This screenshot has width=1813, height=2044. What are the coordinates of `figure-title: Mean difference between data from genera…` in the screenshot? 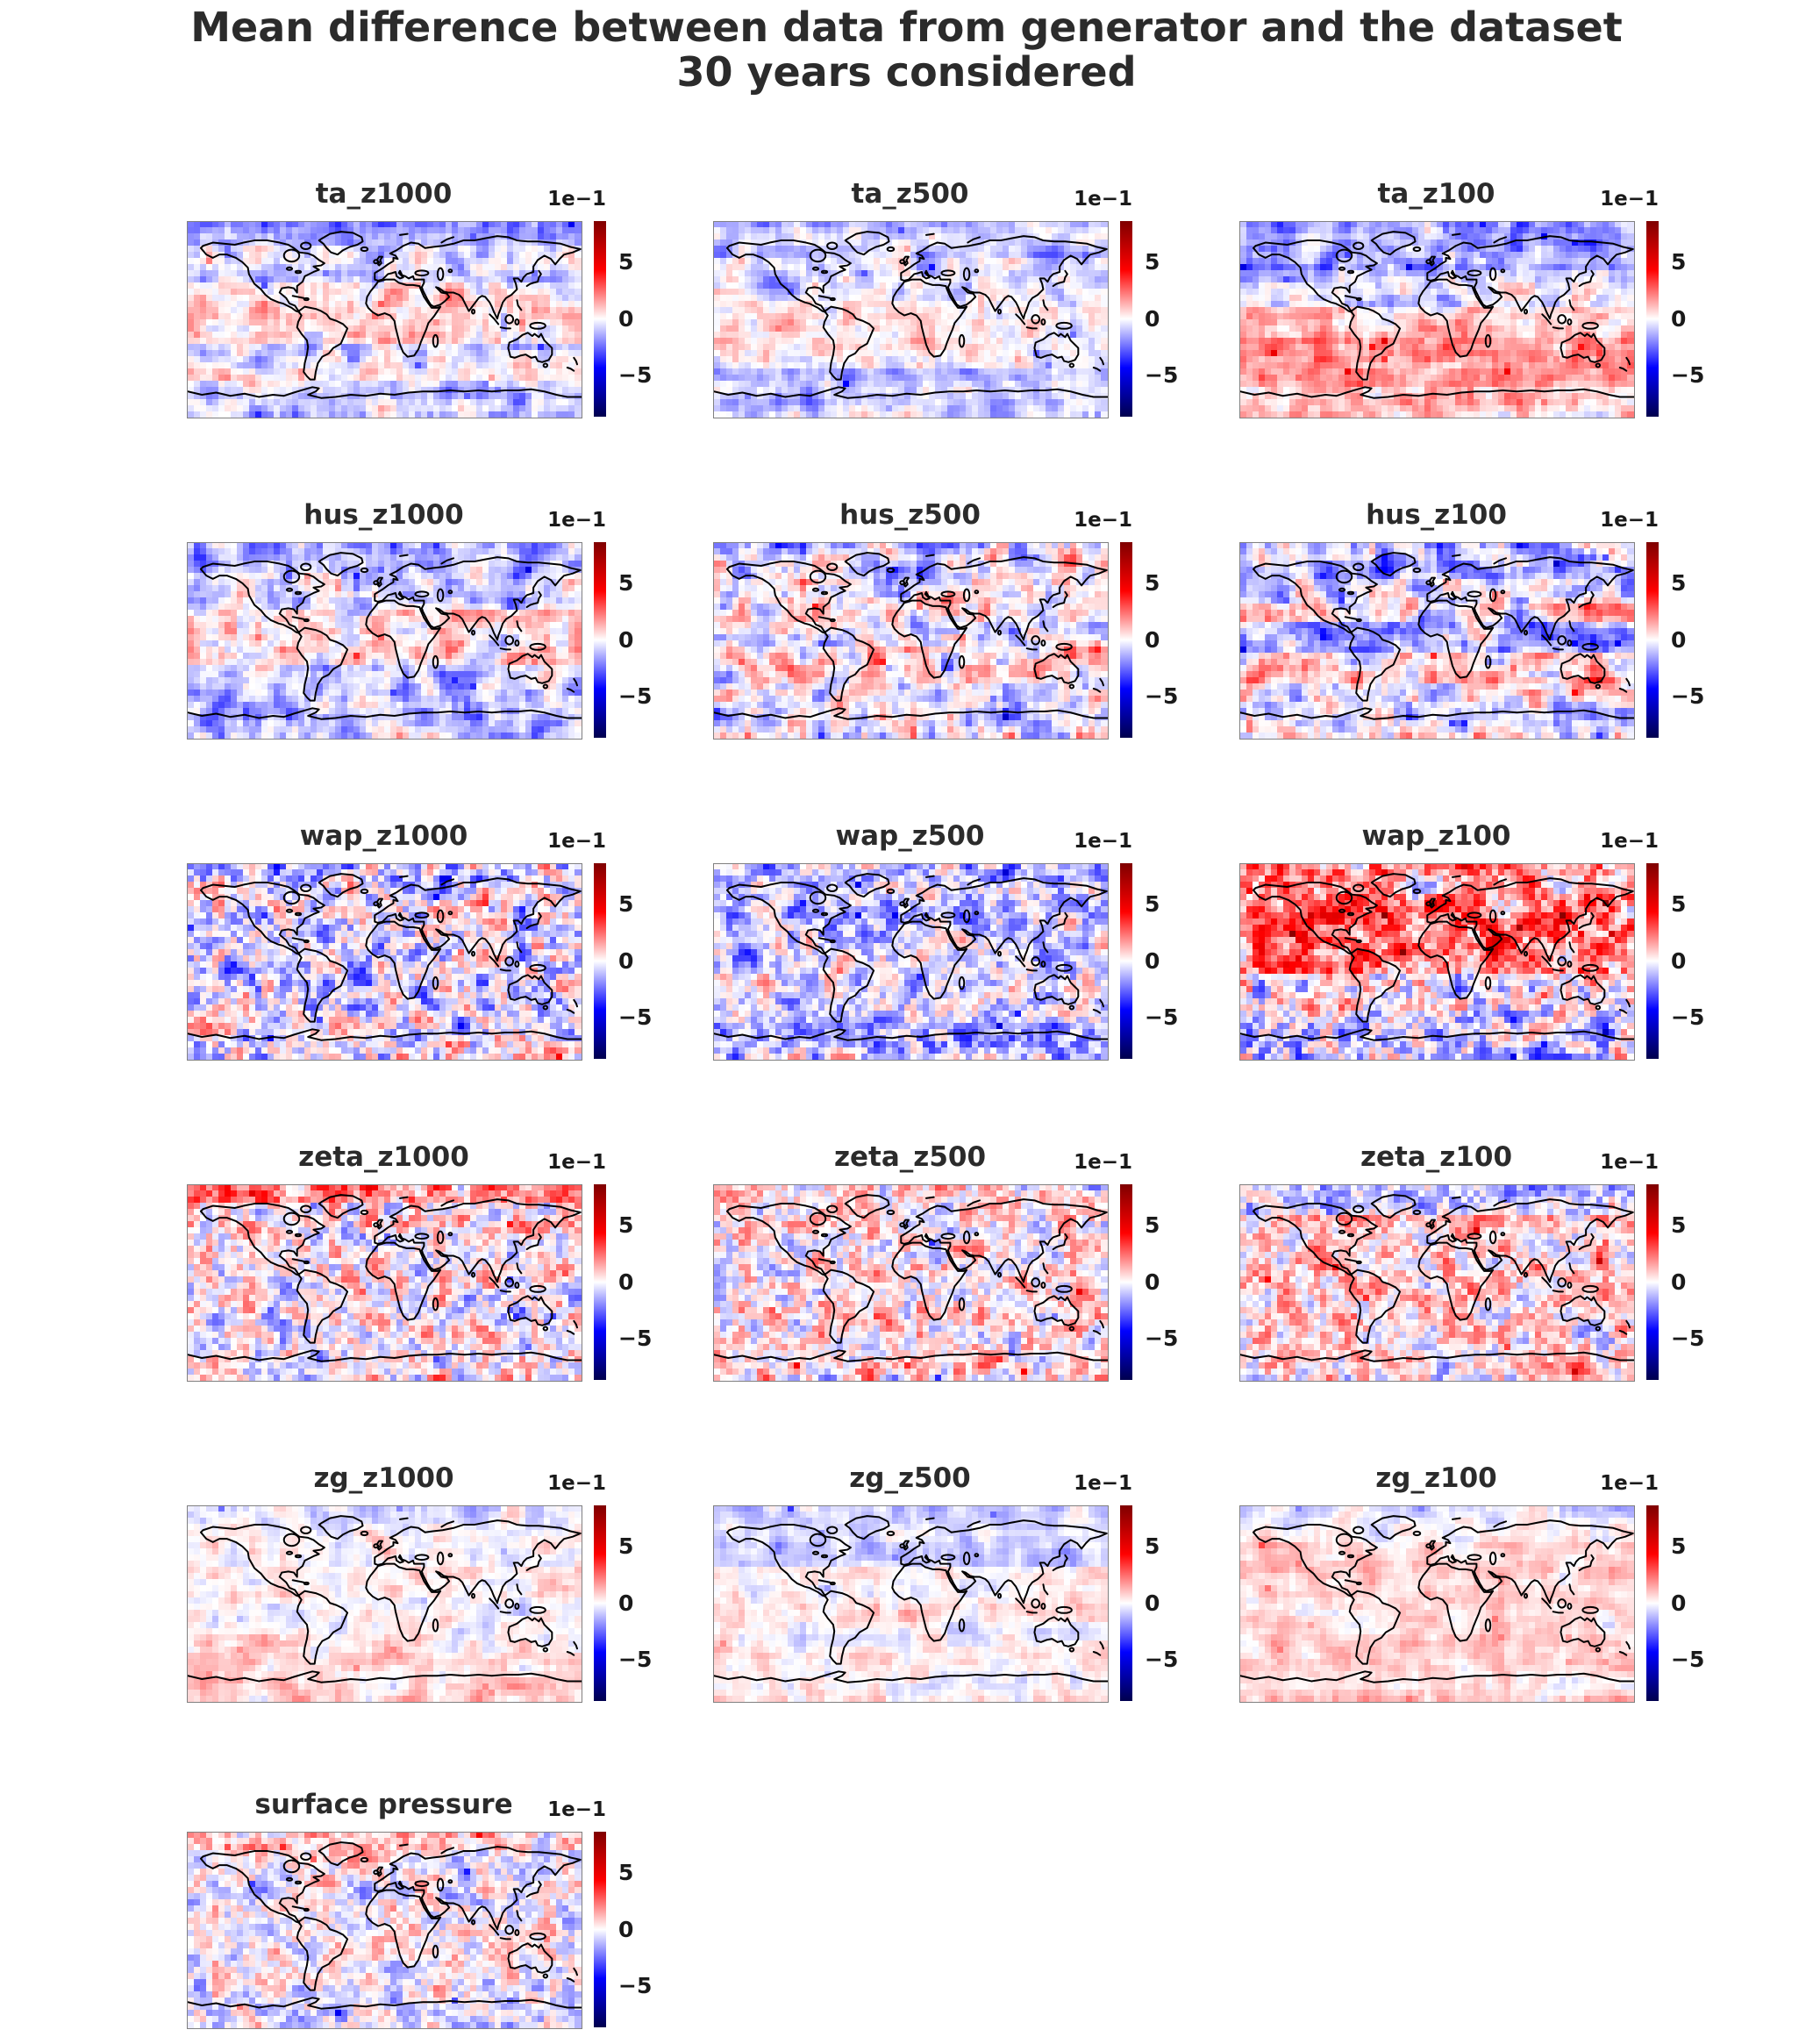 It's located at (906, 50).